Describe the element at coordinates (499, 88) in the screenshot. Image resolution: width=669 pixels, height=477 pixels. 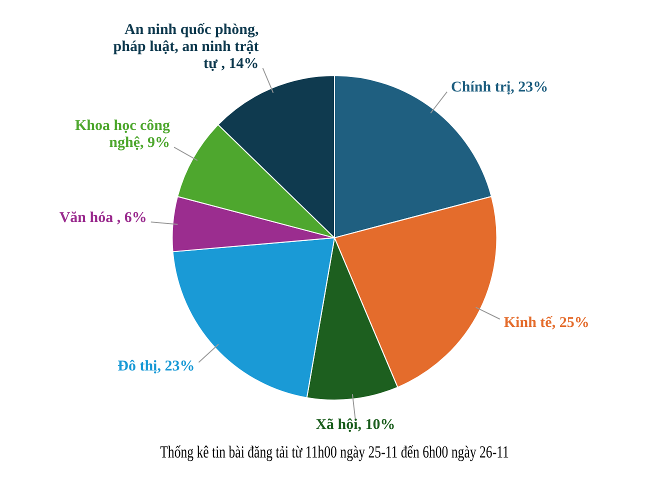
I see `slice-label: Chính trị, 23%` at that location.